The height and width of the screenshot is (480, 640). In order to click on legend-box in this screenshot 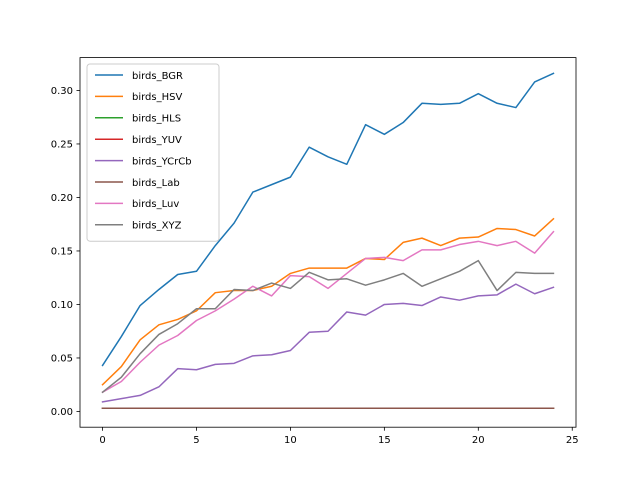, I will do `click(153, 152)`.